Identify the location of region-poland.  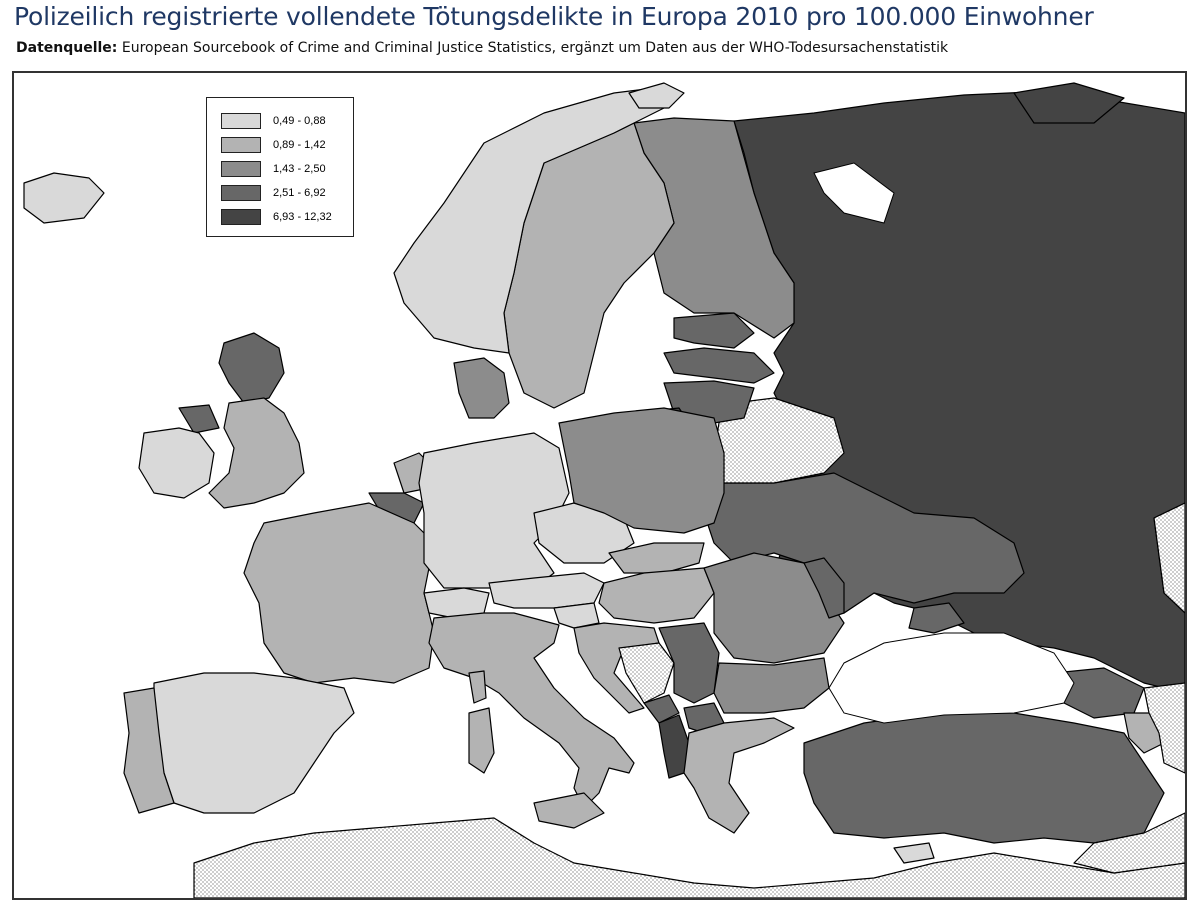
(641, 470).